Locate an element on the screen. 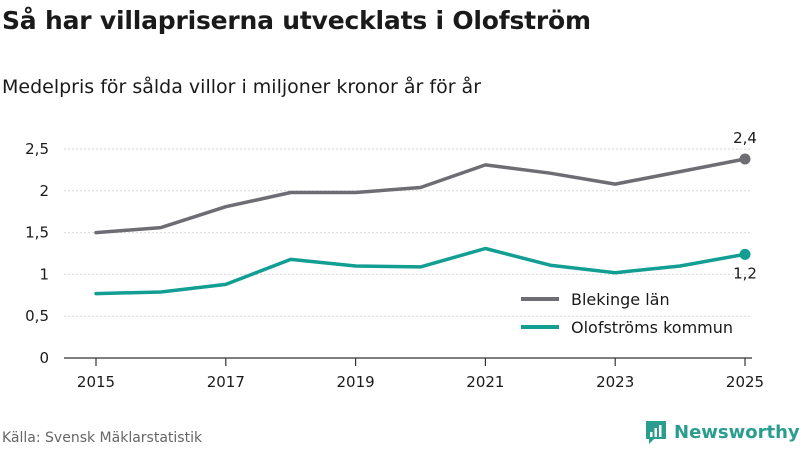 This screenshot has height=450, width=800. brand-name: Newsworthy is located at coordinates (737, 432).